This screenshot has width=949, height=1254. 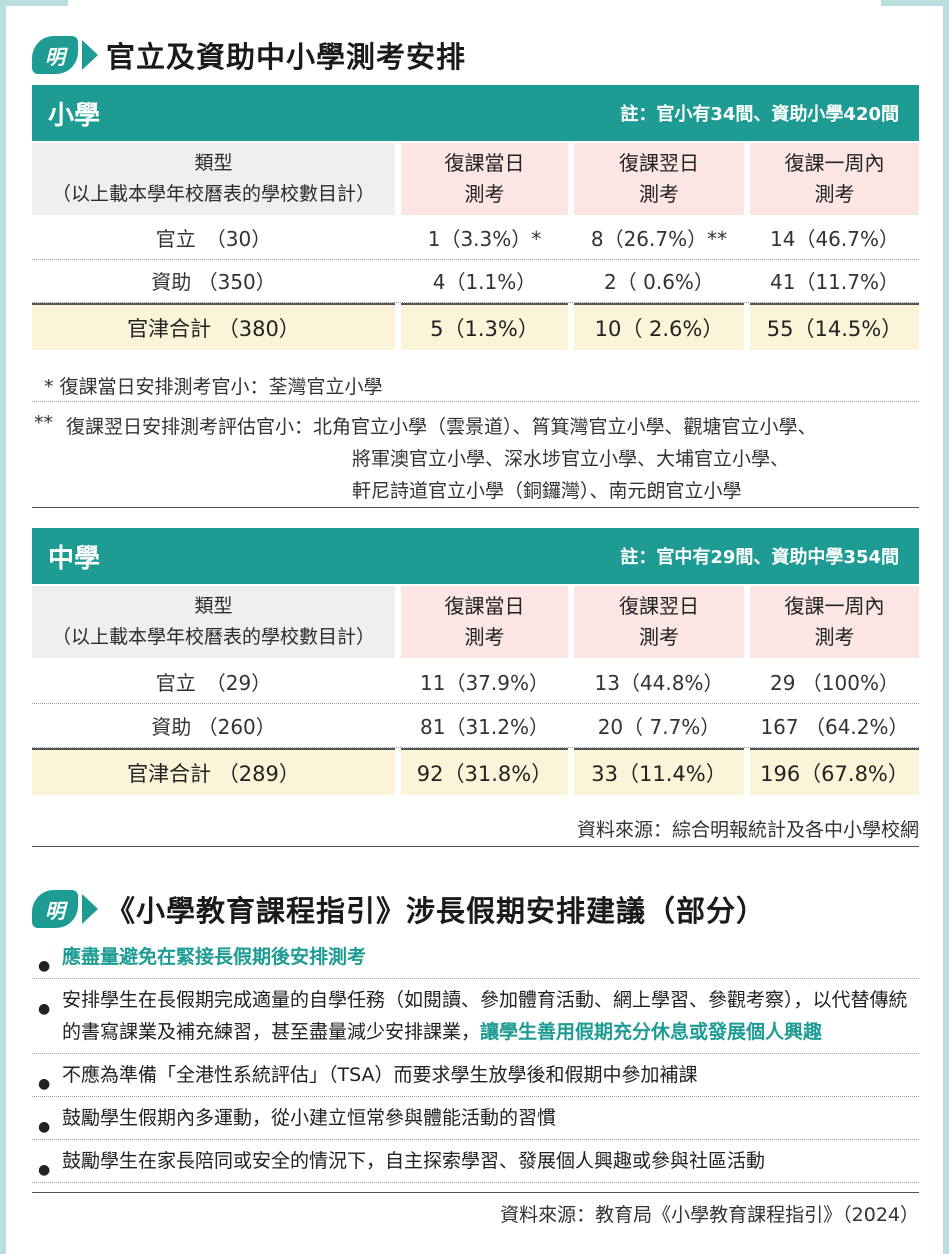 I want to click on school-count-note: 註：官小有34間、資助小學420間, so click(x=759, y=114).